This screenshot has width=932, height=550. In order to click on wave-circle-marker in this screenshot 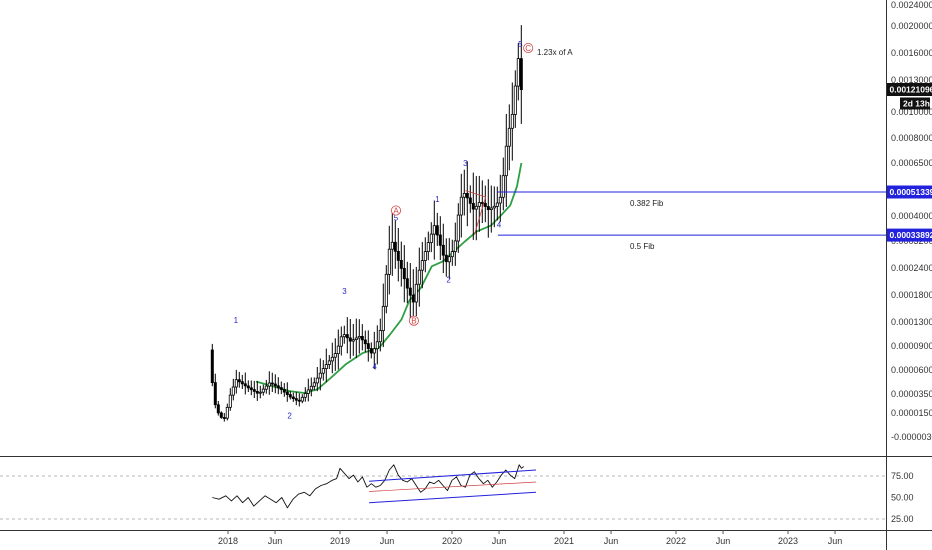, I will do `click(528, 48)`.